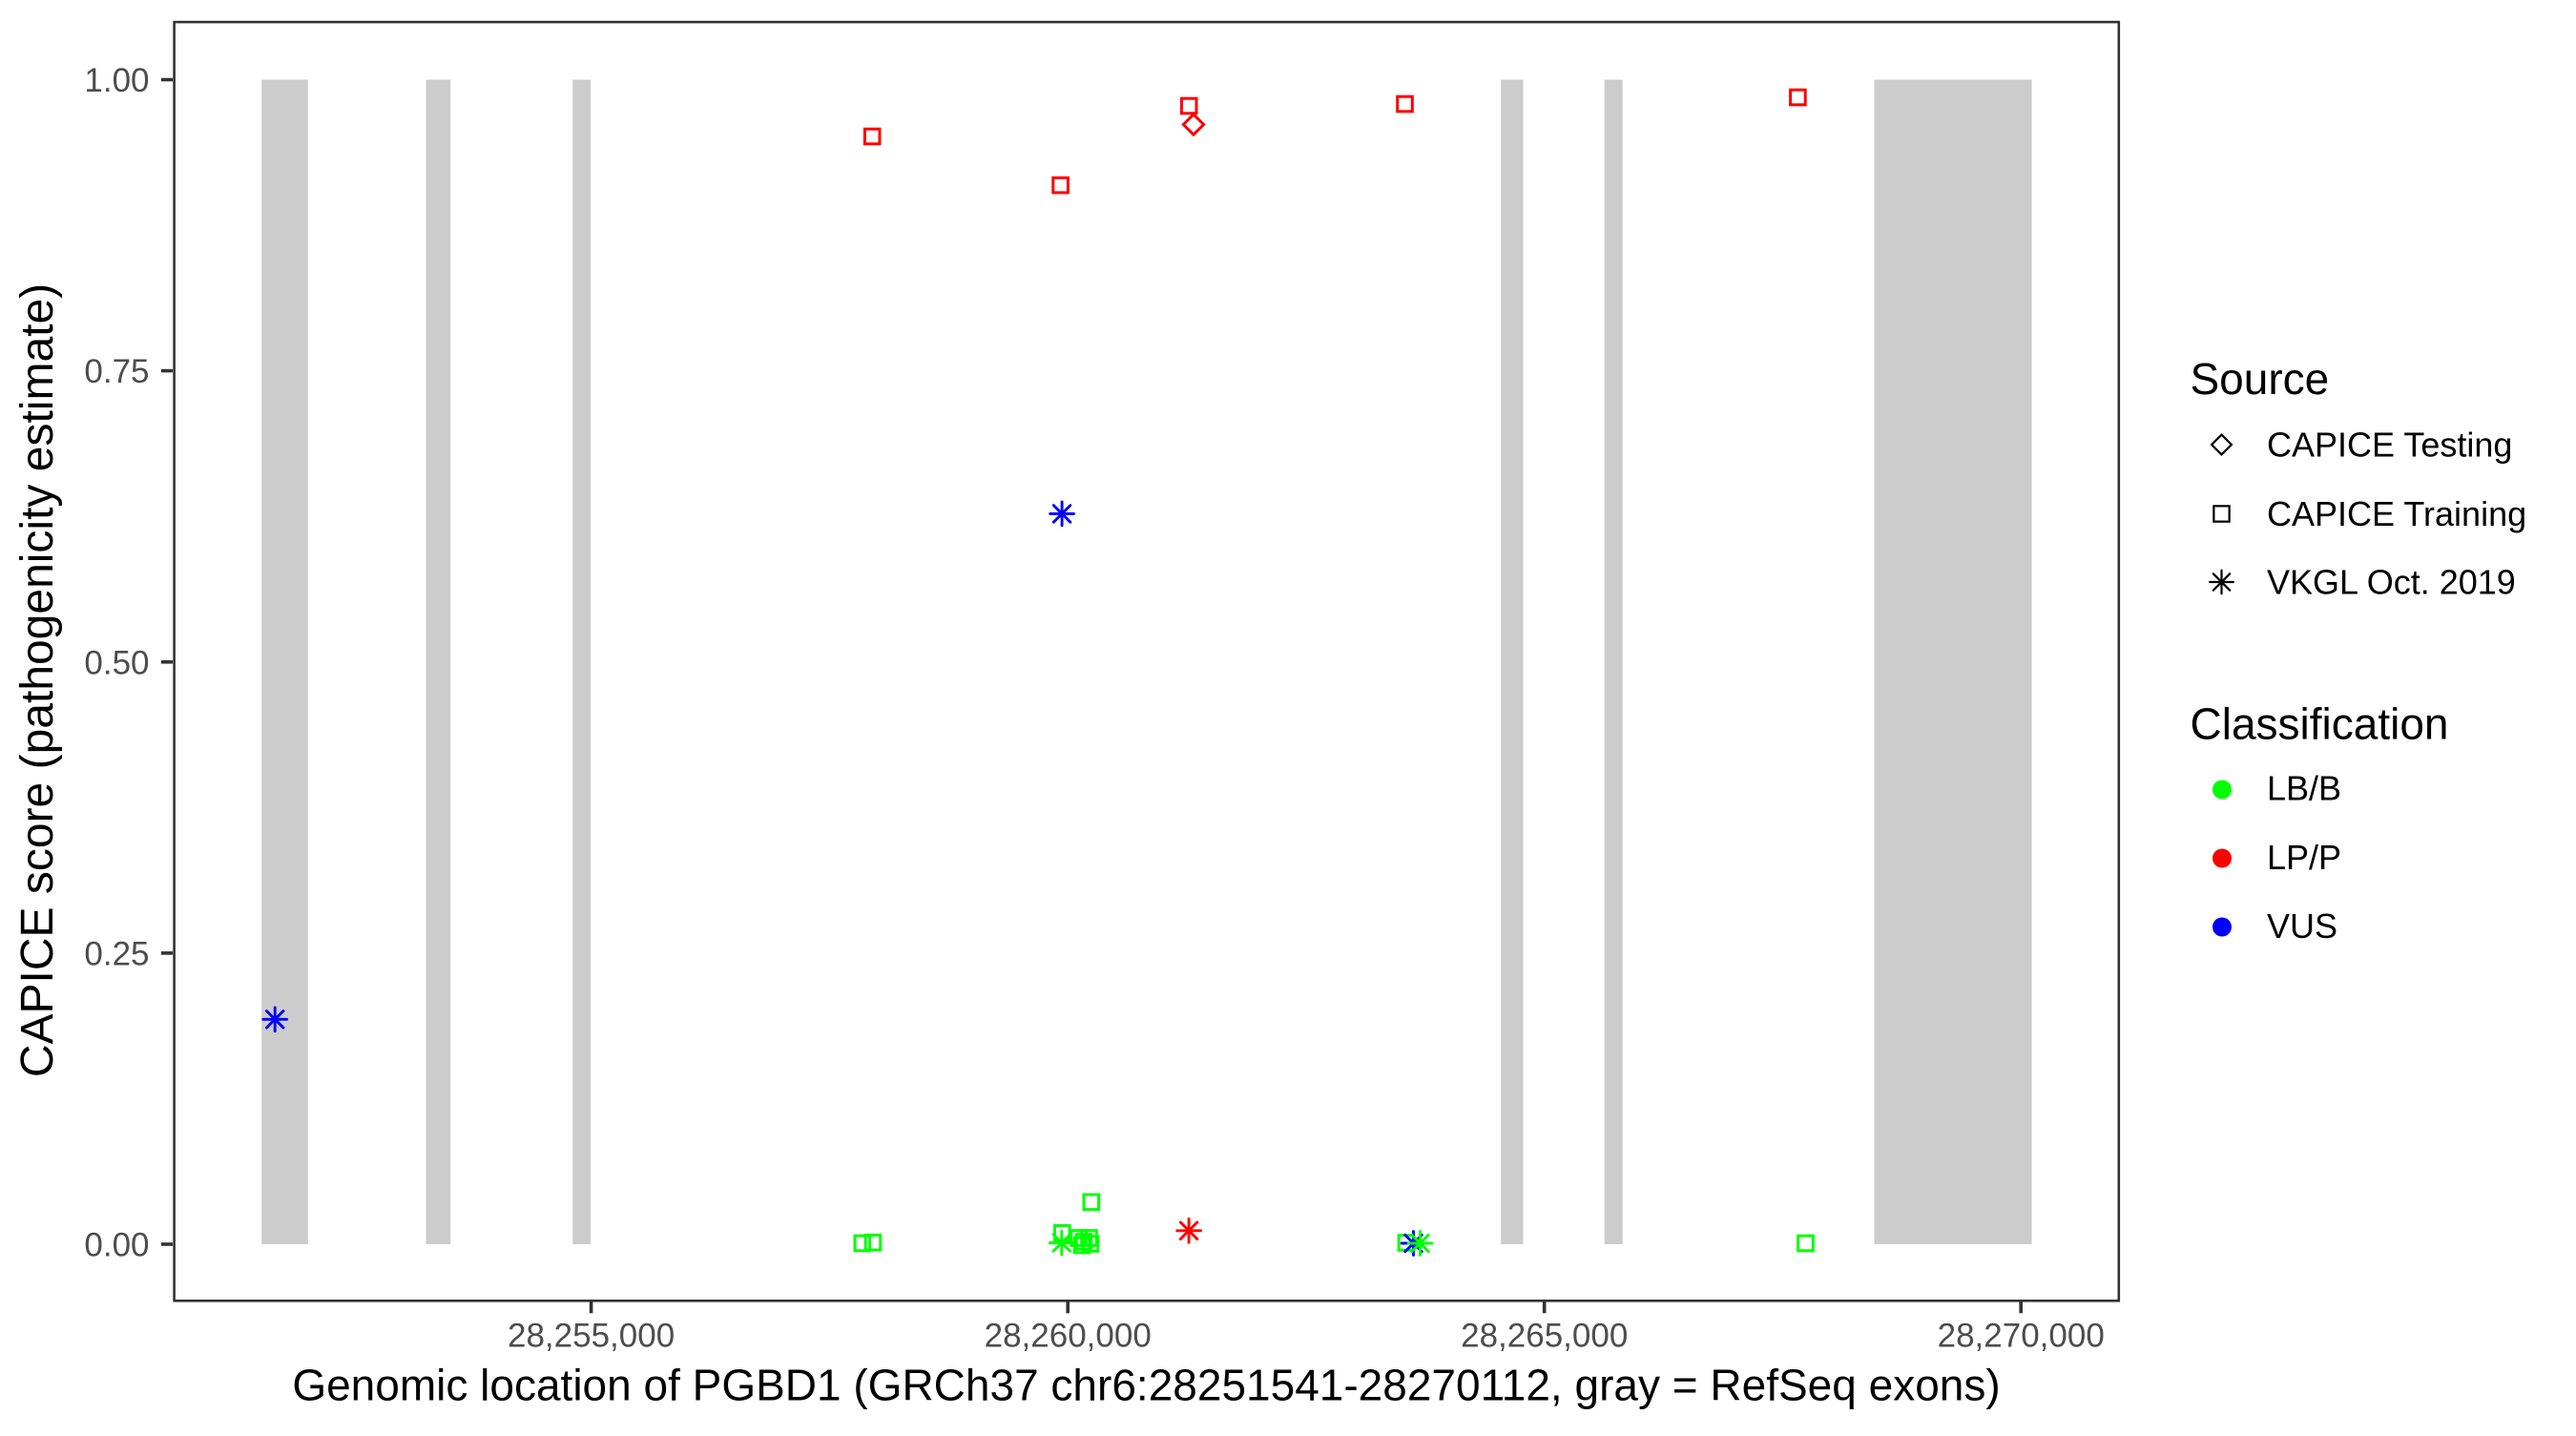 This screenshot has width=2576, height=1436. I want to click on svg-text: 1.00, so click(116, 80).